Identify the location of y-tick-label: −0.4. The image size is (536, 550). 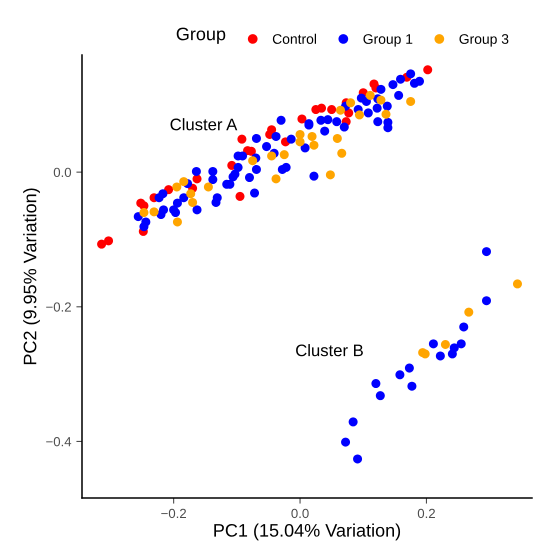
(59, 441).